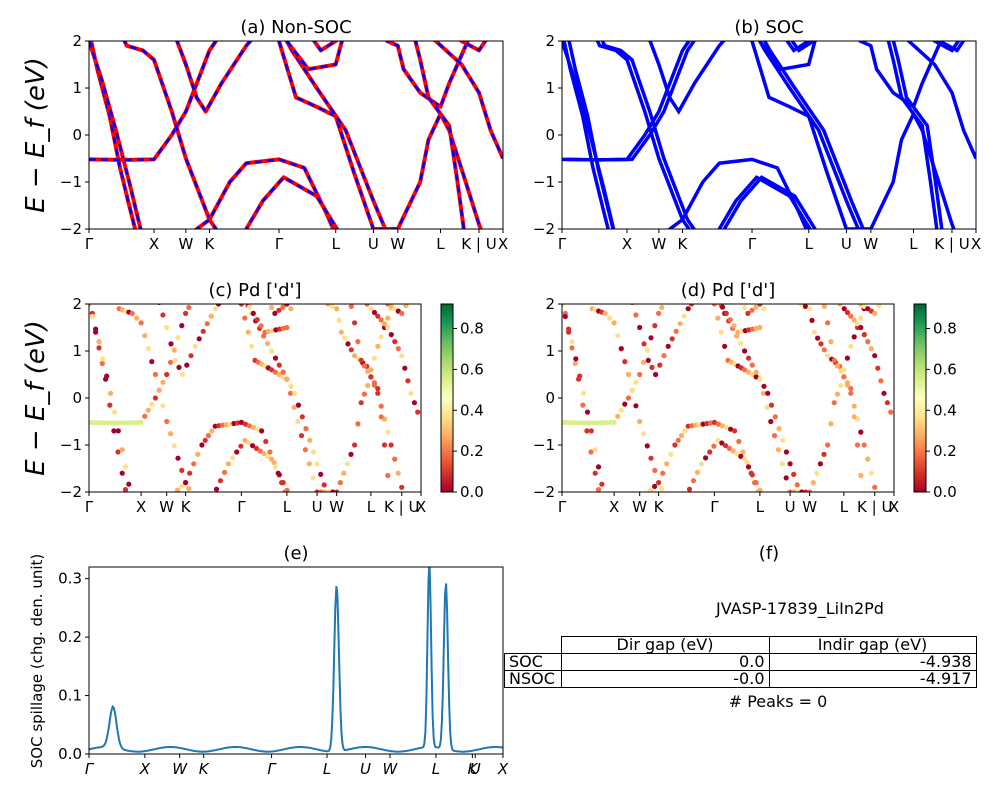 This screenshot has height=800, width=1000. What do you see at coordinates (373, 244) in the screenshot?
I see `panel-a-xtick-label: U` at bounding box center [373, 244].